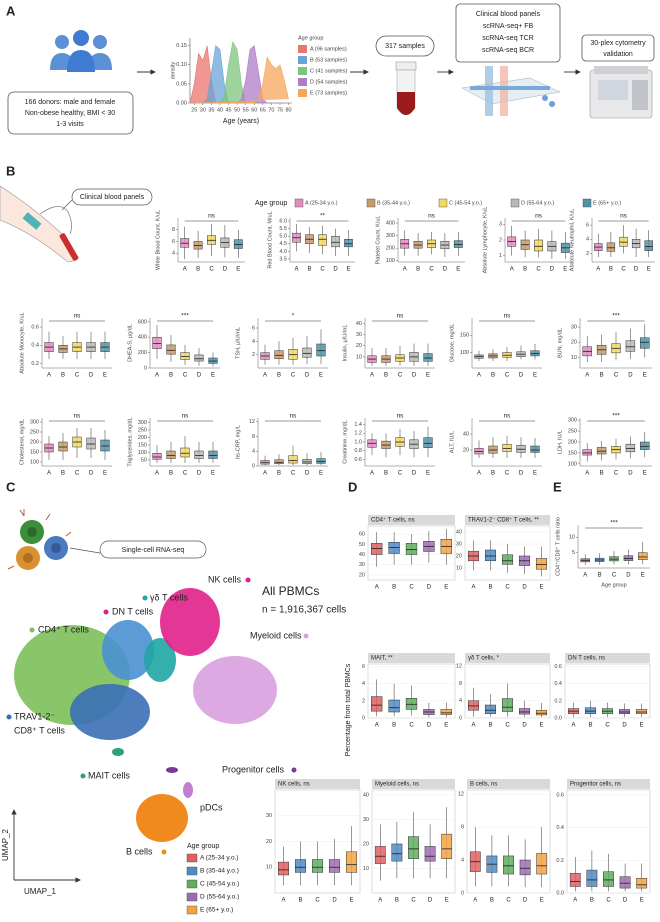 Image resolution: width=660 pixels, height=922 pixels. I want to click on y-tick-label: 150, so click(34, 452).